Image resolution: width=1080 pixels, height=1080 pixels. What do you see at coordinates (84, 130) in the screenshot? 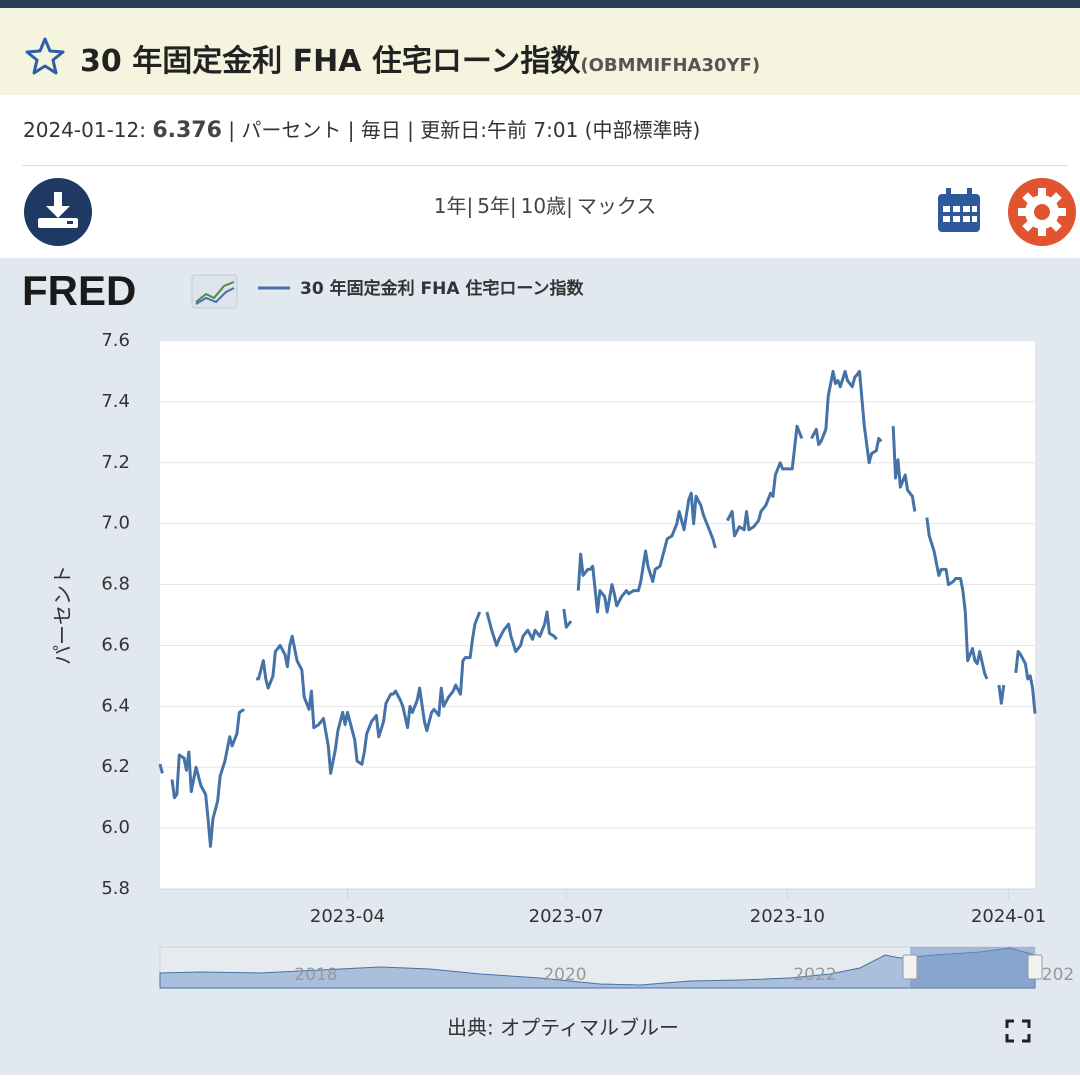
I see `obs-date: 2024-01-12:` at bounding box center [84, 130].